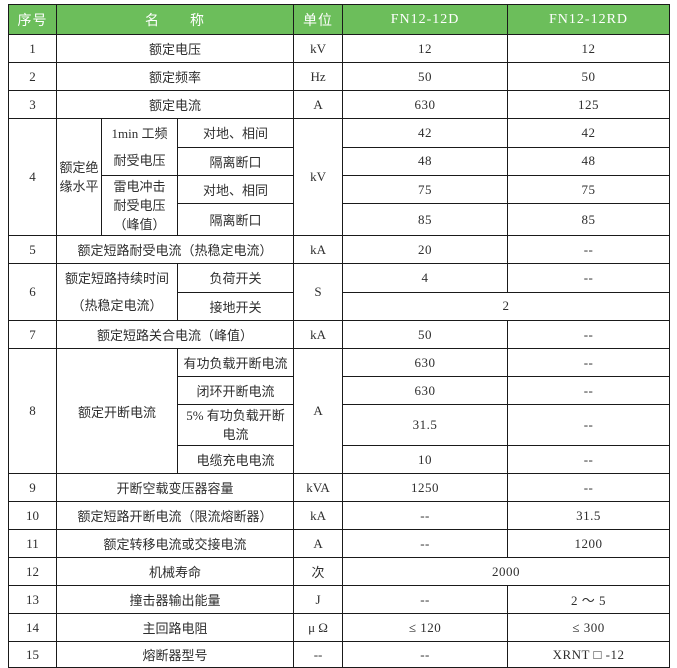  I want to click on row-12: 12 机械寿命 次 2000, so click(339, 571).